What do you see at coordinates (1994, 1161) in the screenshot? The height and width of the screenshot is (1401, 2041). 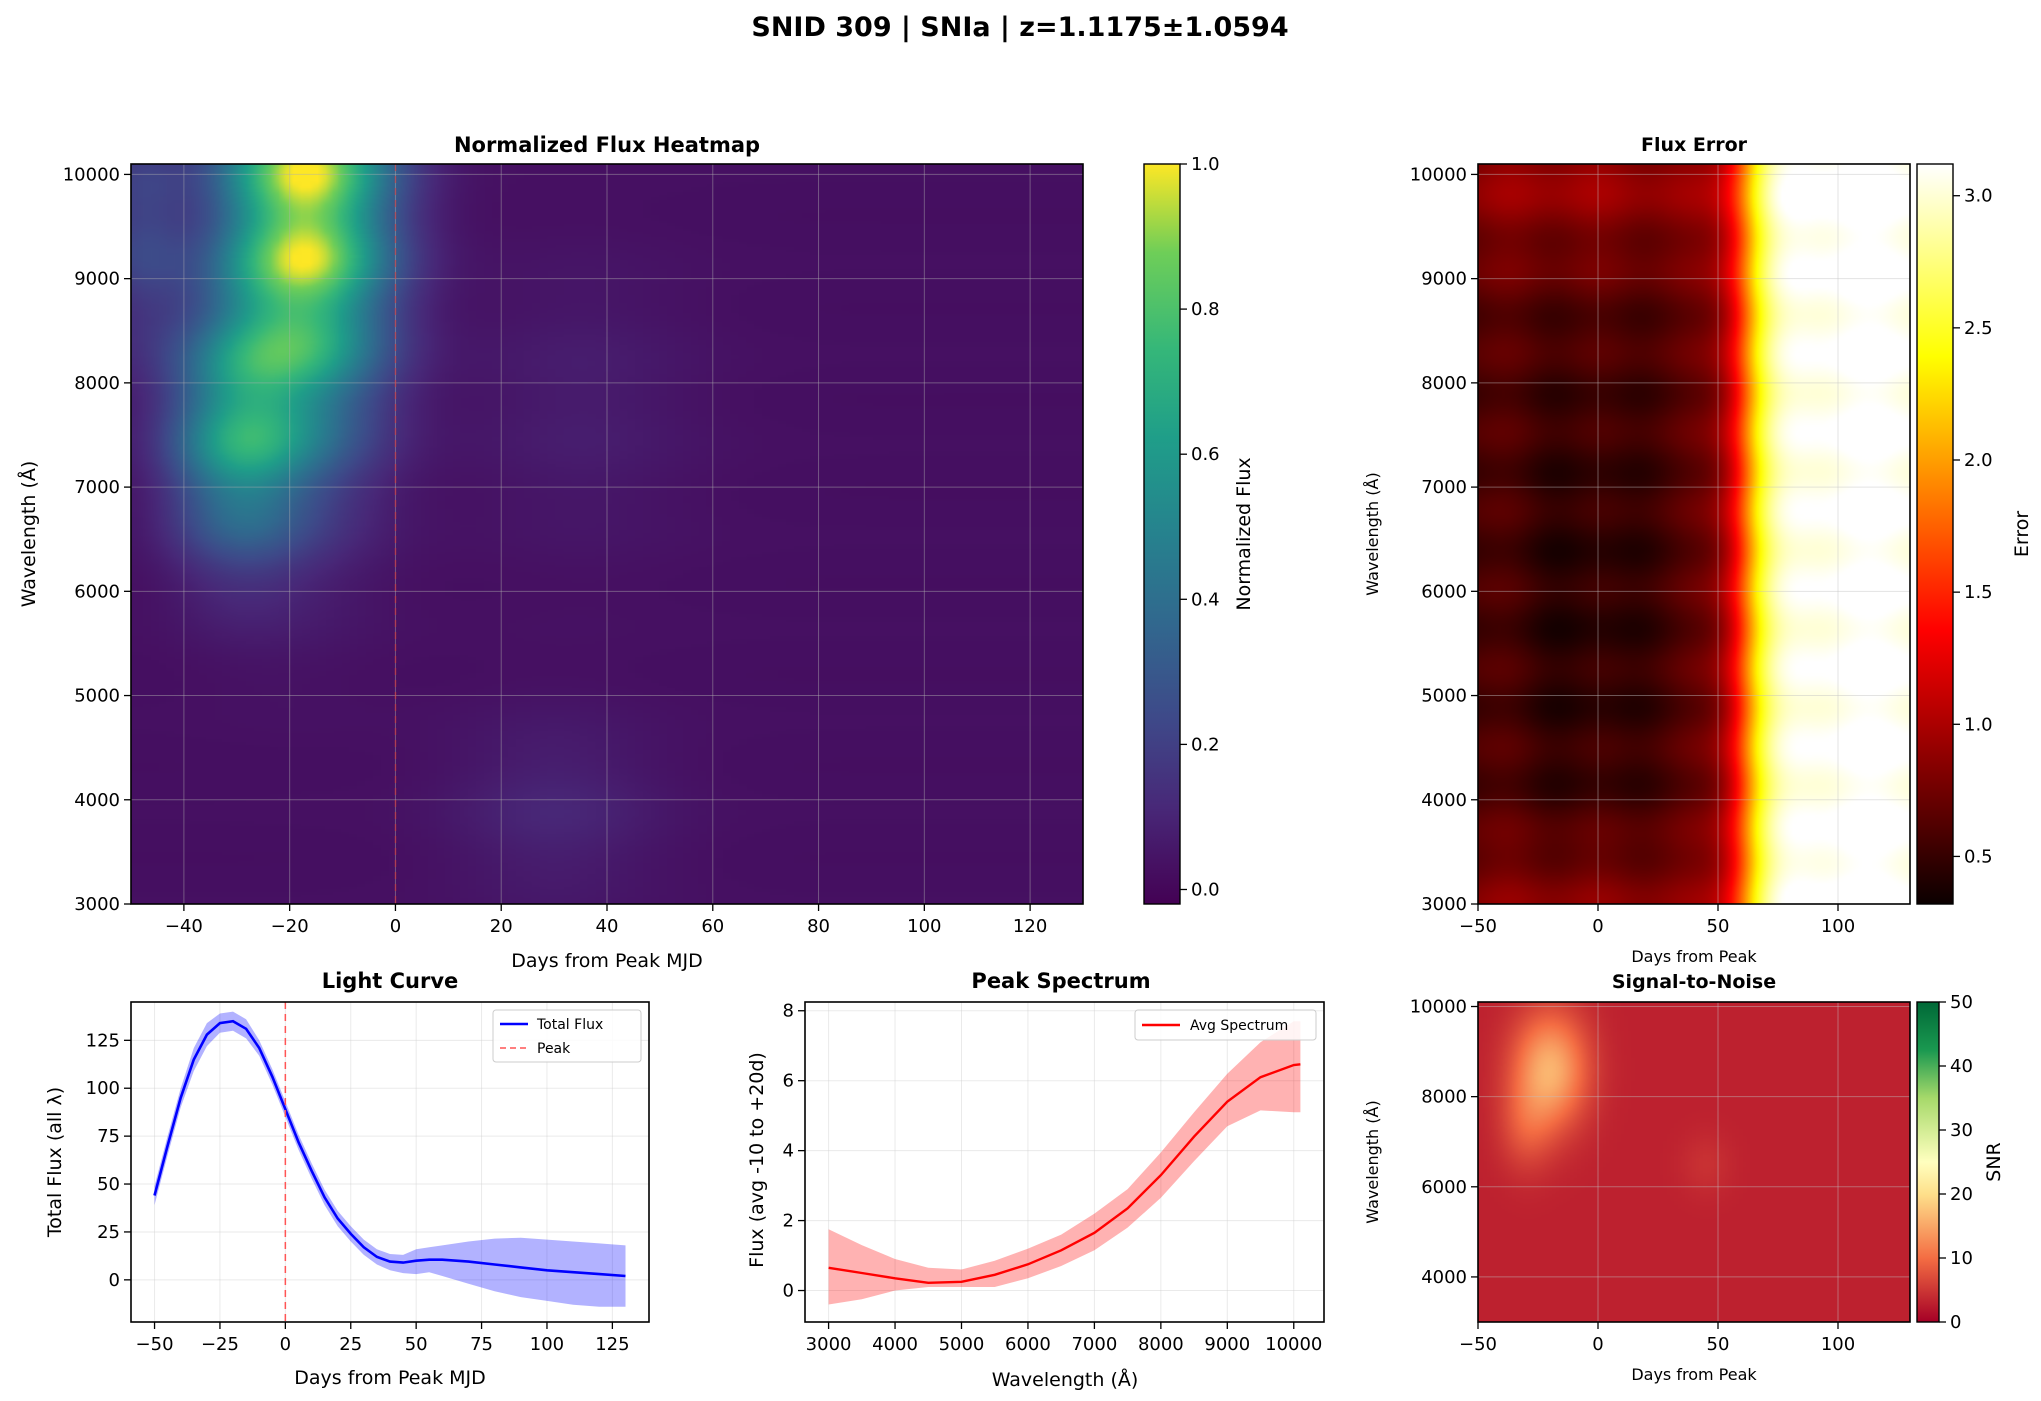 I see `snr-colorbar-label: SNR` at bounding box center [1994, 1161].